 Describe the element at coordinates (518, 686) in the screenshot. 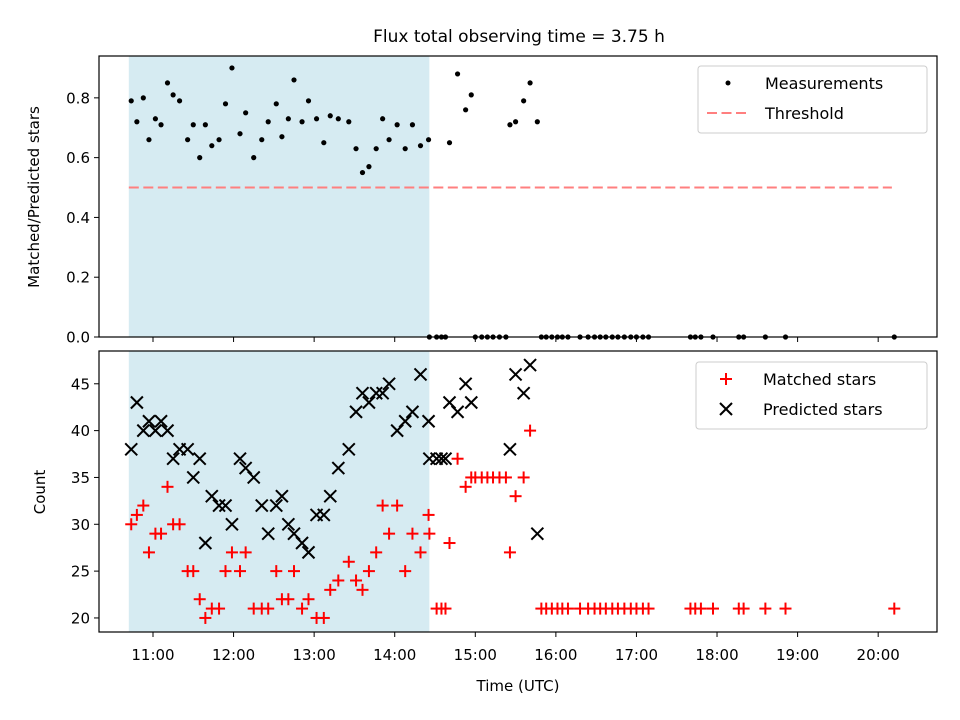

I see `x-axis-label: Time (UTC)` at that location.